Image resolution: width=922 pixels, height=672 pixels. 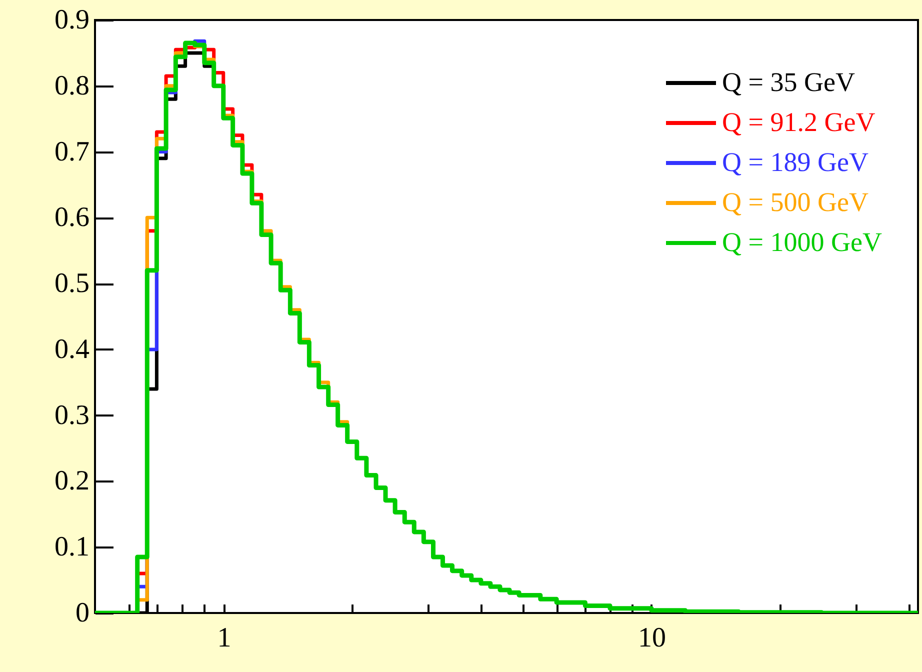 What do you see at coordinates (72, 284) in the screenshot?
I see `y-tick-label: 0.5` at bounding box center [72, 284].